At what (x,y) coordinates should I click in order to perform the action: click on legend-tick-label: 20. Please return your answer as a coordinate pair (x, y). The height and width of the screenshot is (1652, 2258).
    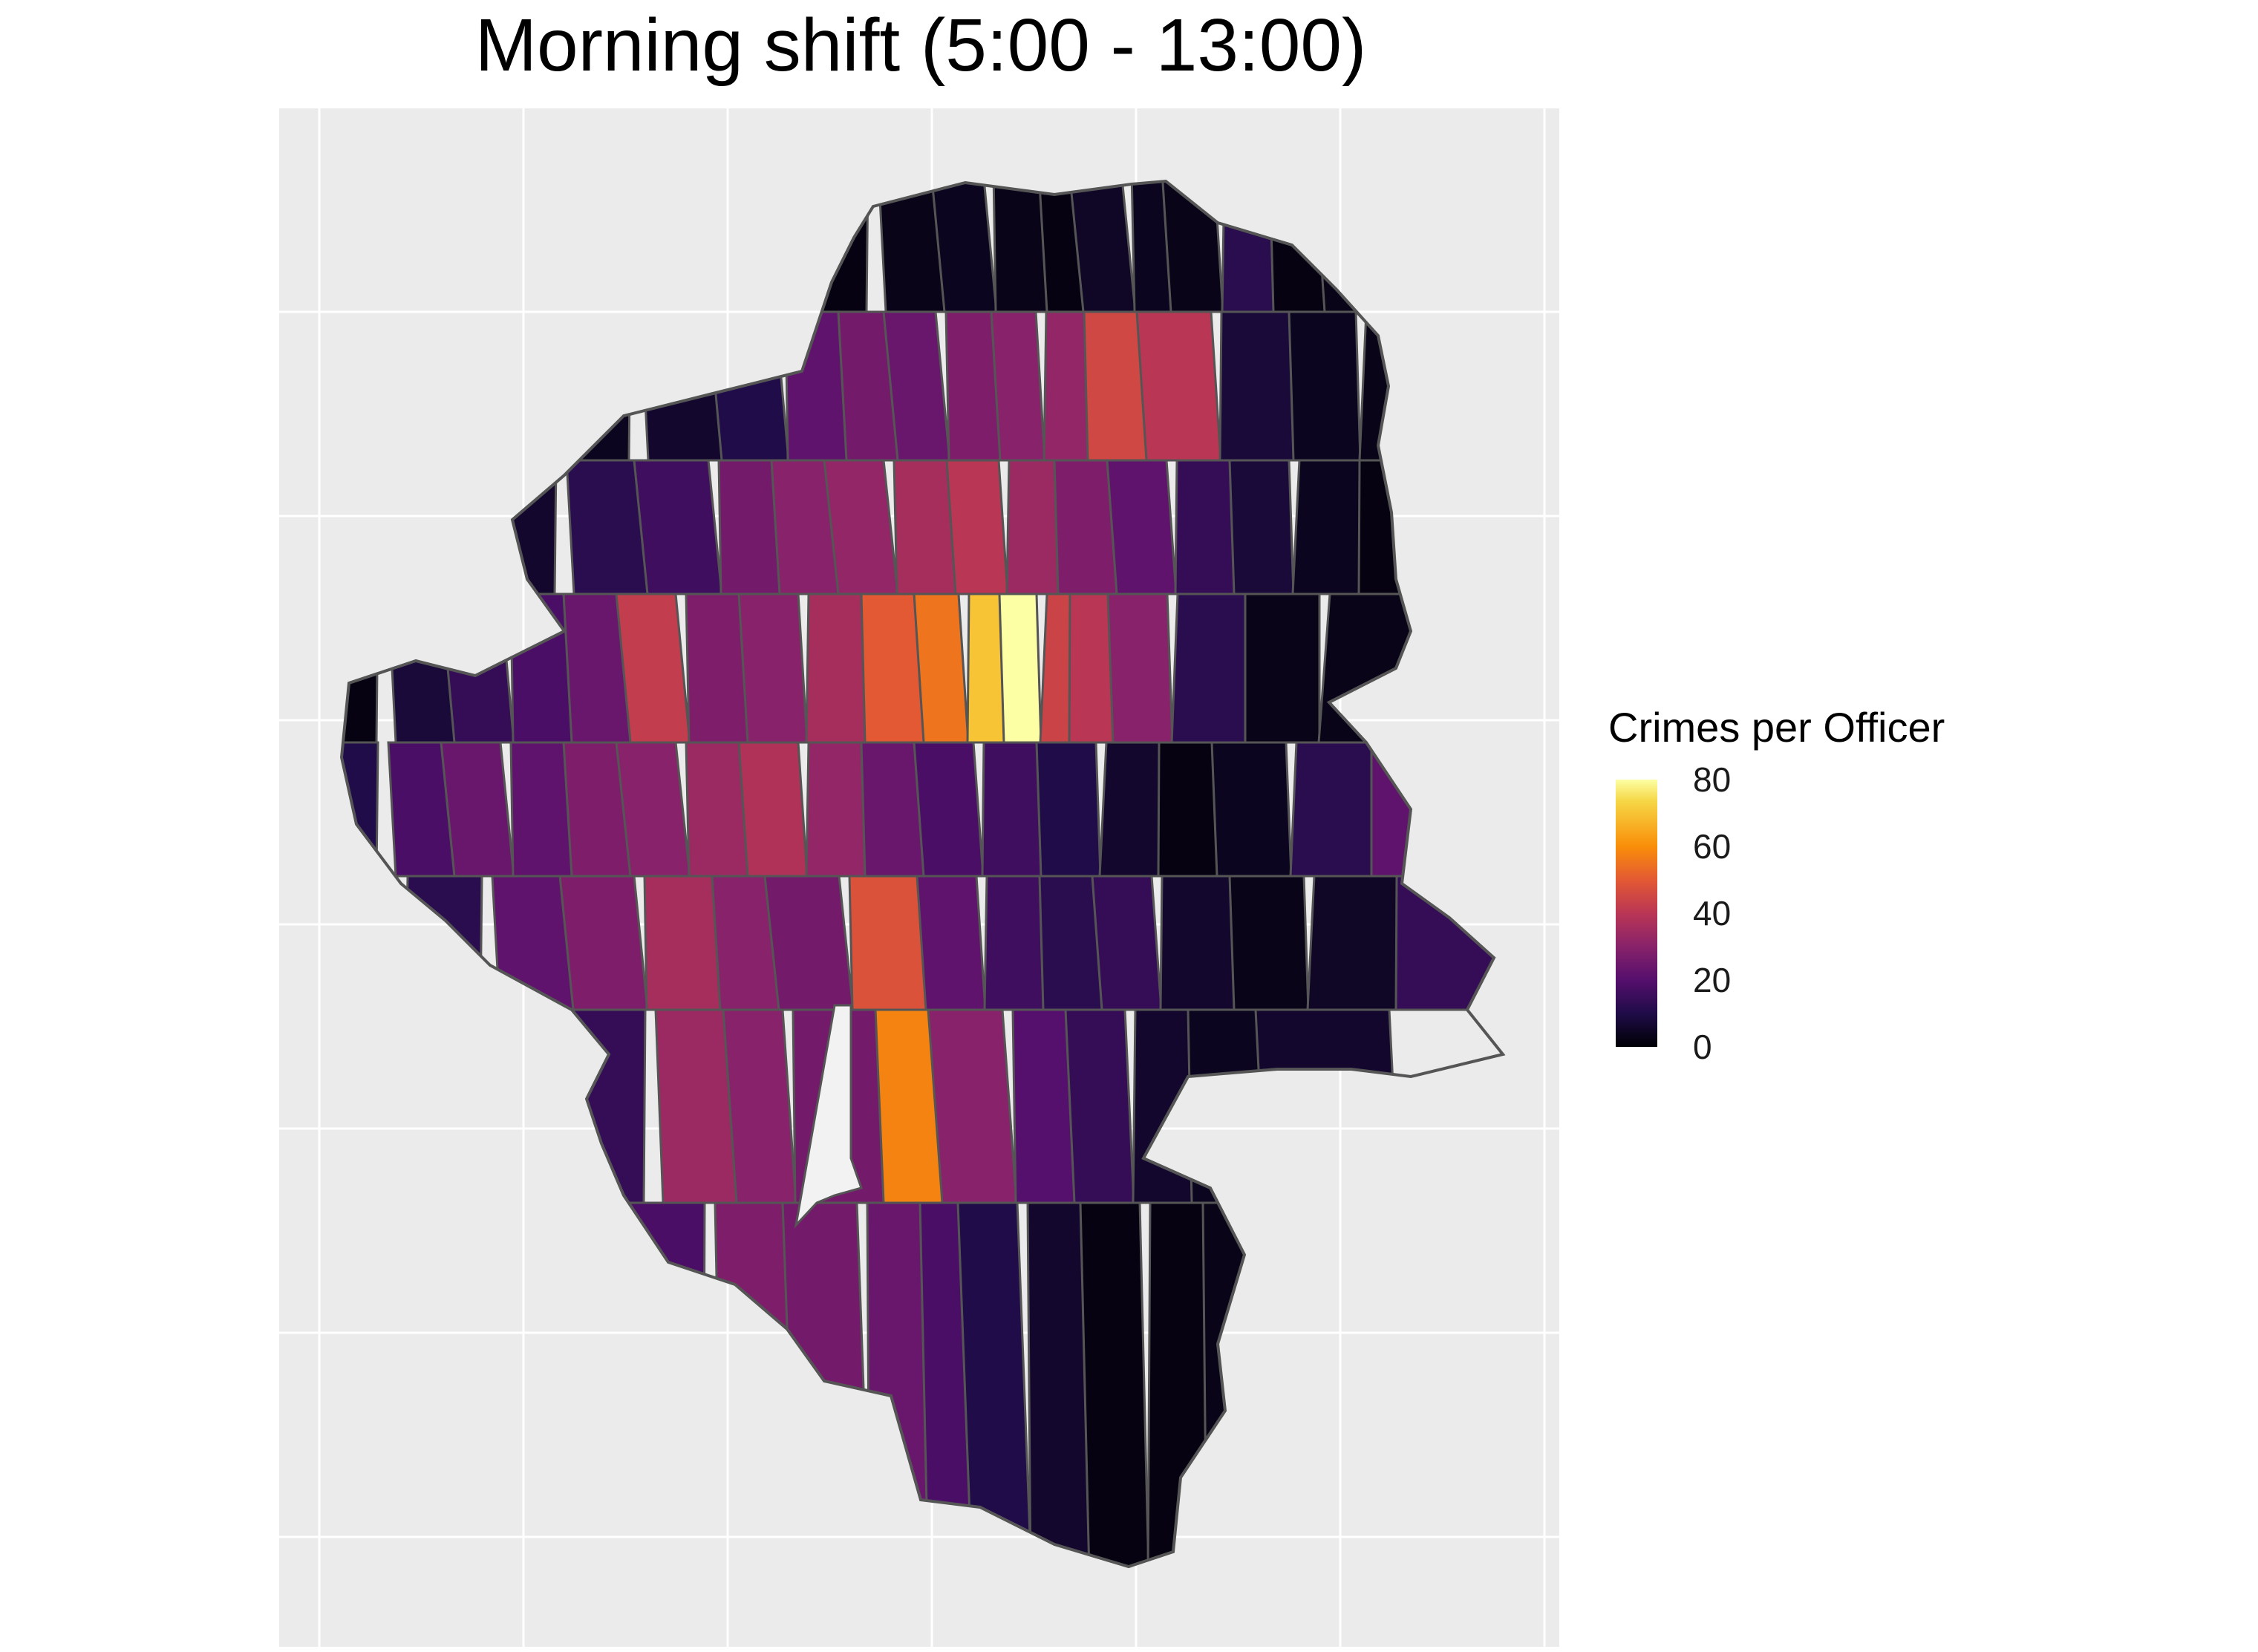
    Looking at the image, I should click on (1712, 980).